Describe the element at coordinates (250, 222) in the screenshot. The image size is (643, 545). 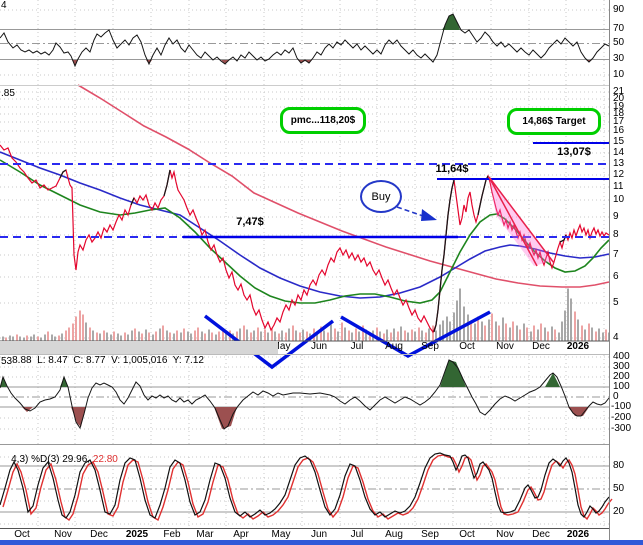
I see `price-level-label: 7,47$` at that location.